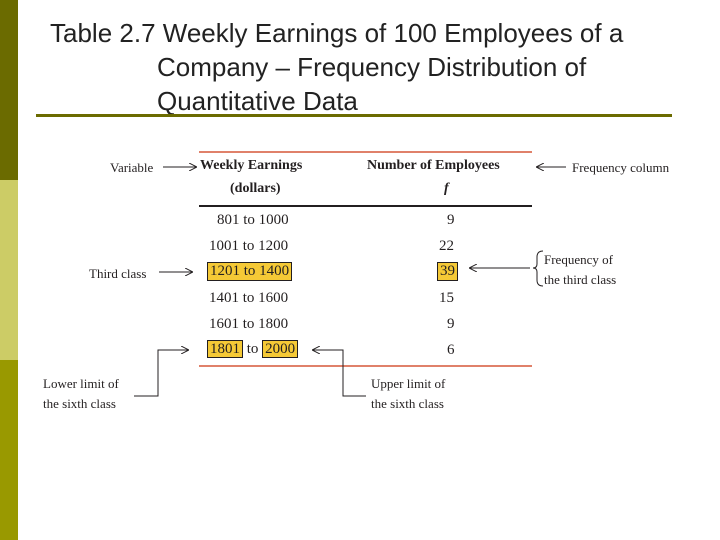 This screenshot has width=720, height=540. I want to click on upper-limit: 1800, so click(273, 324).